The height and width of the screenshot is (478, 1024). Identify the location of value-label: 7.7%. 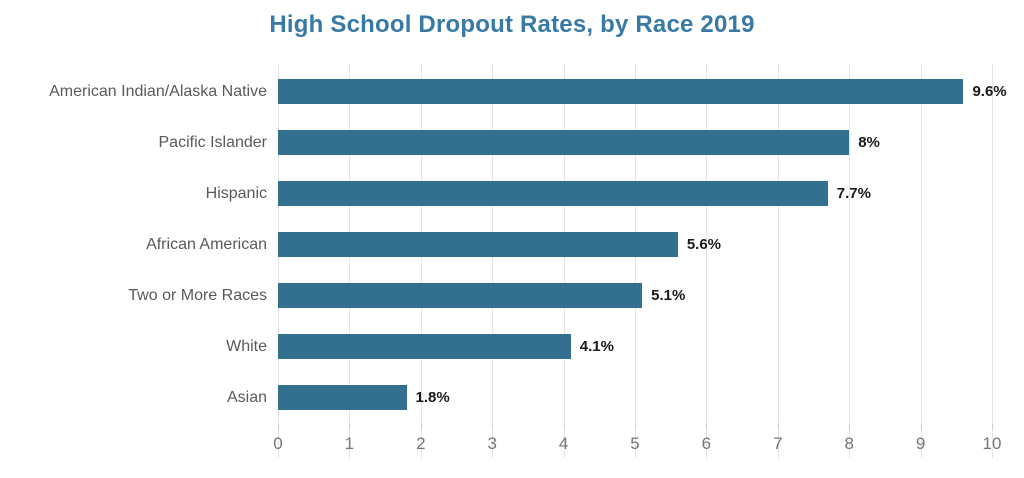
(853, 193).